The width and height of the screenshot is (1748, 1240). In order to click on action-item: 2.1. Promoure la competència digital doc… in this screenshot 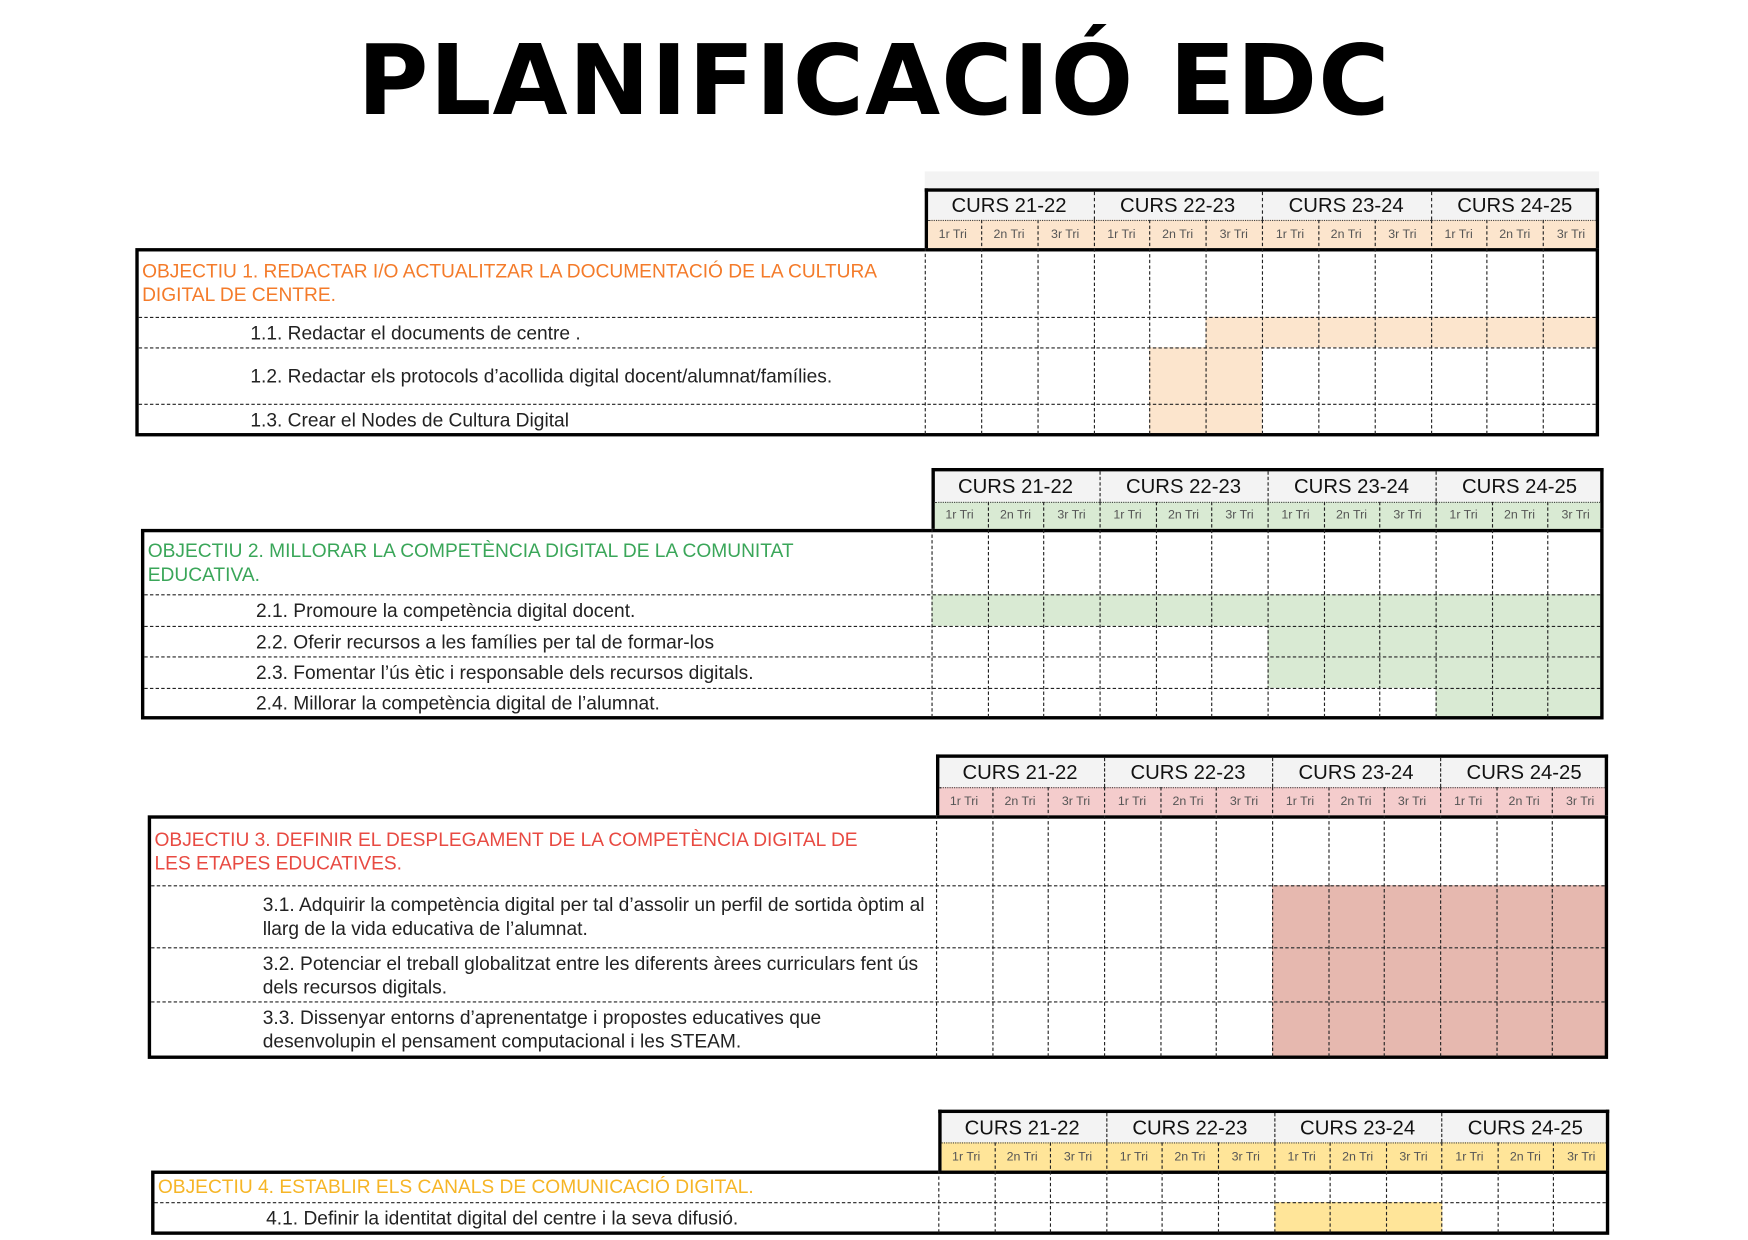, I will do `click(445, 610)`.